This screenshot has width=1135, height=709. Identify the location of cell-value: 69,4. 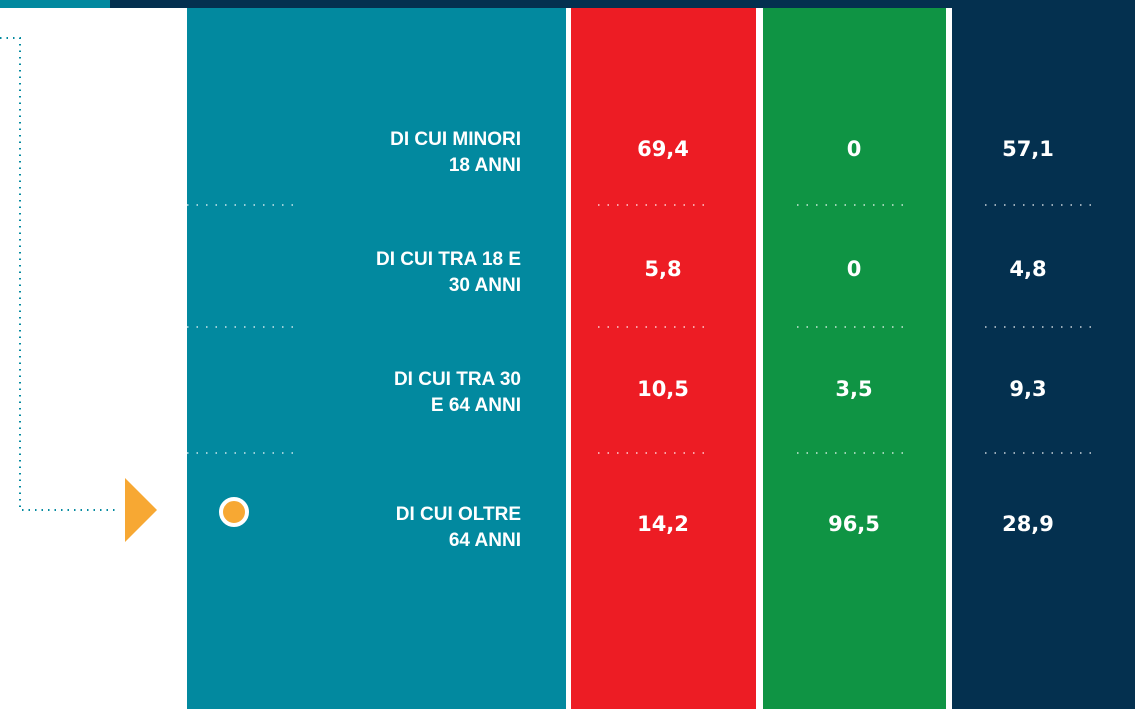
(663, 149).